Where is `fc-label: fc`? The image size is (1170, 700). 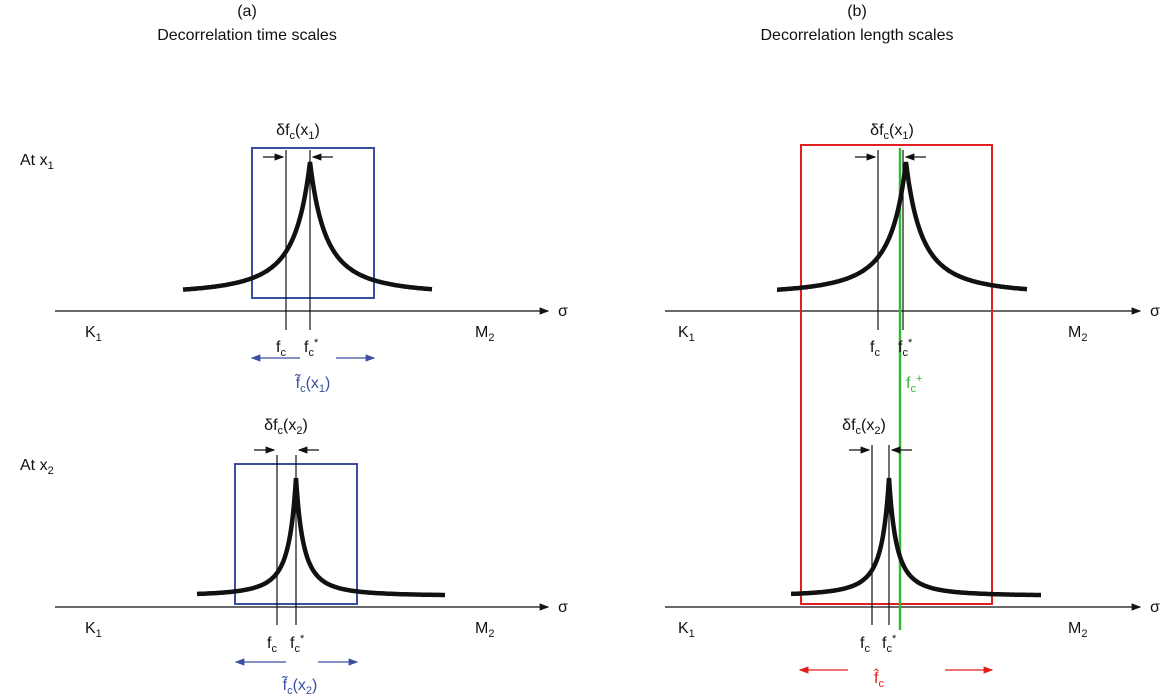 fc-label: fc is located at coordinates (875, 349).